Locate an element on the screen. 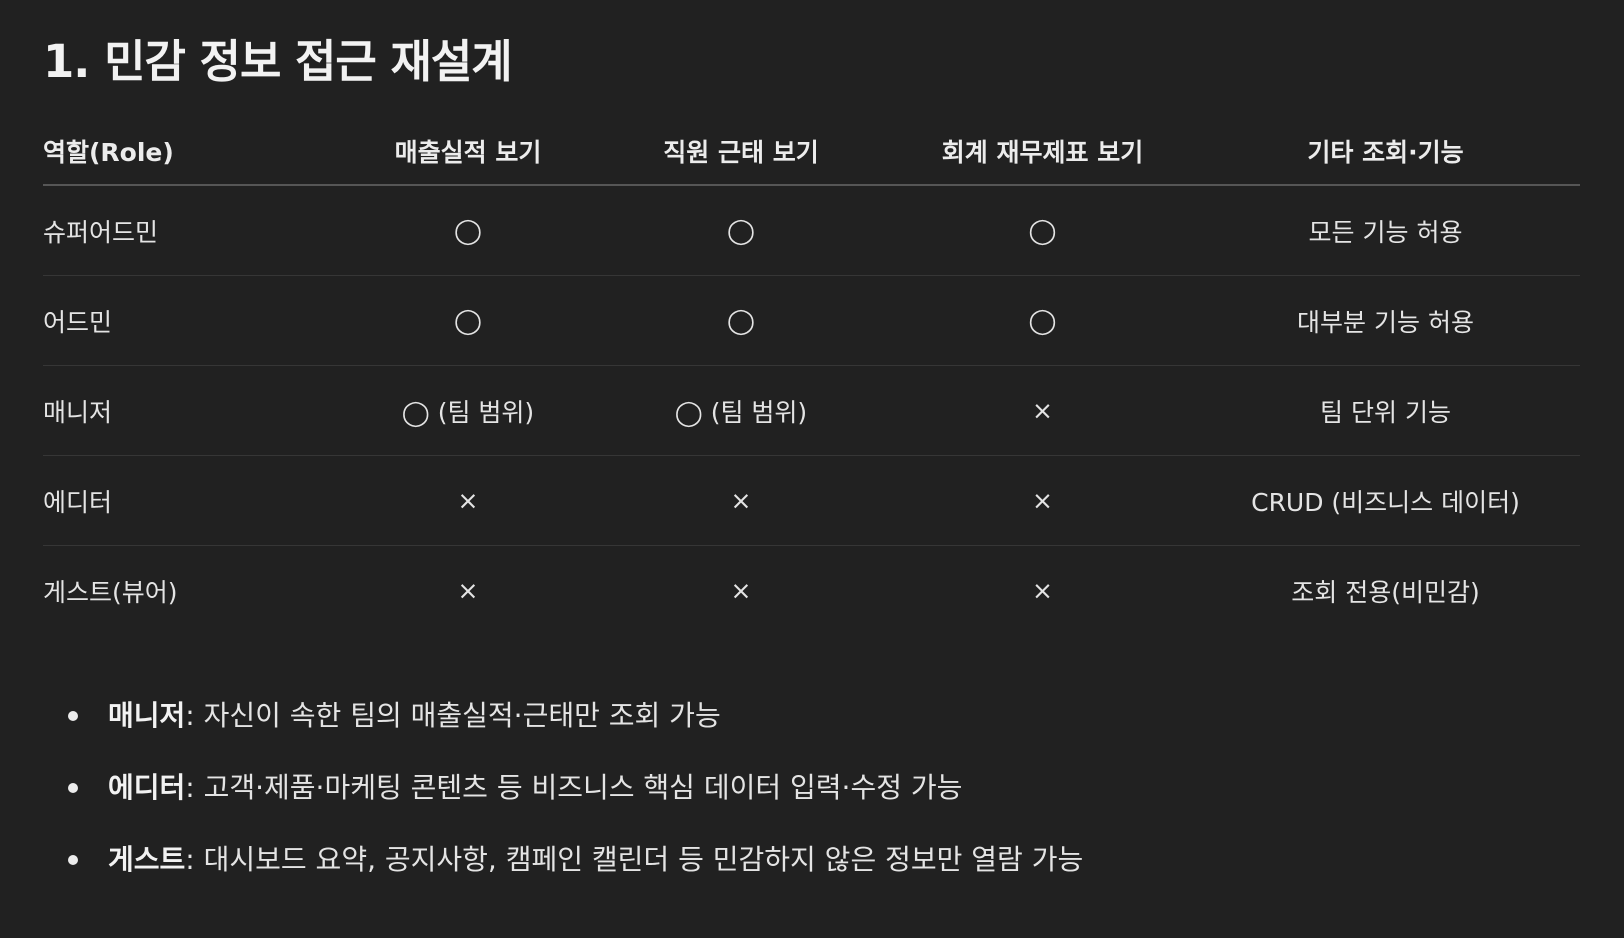 The width and height of the screenshot is (1624, 938). role-cell: 에디터 is located at coordinates (195, 500).